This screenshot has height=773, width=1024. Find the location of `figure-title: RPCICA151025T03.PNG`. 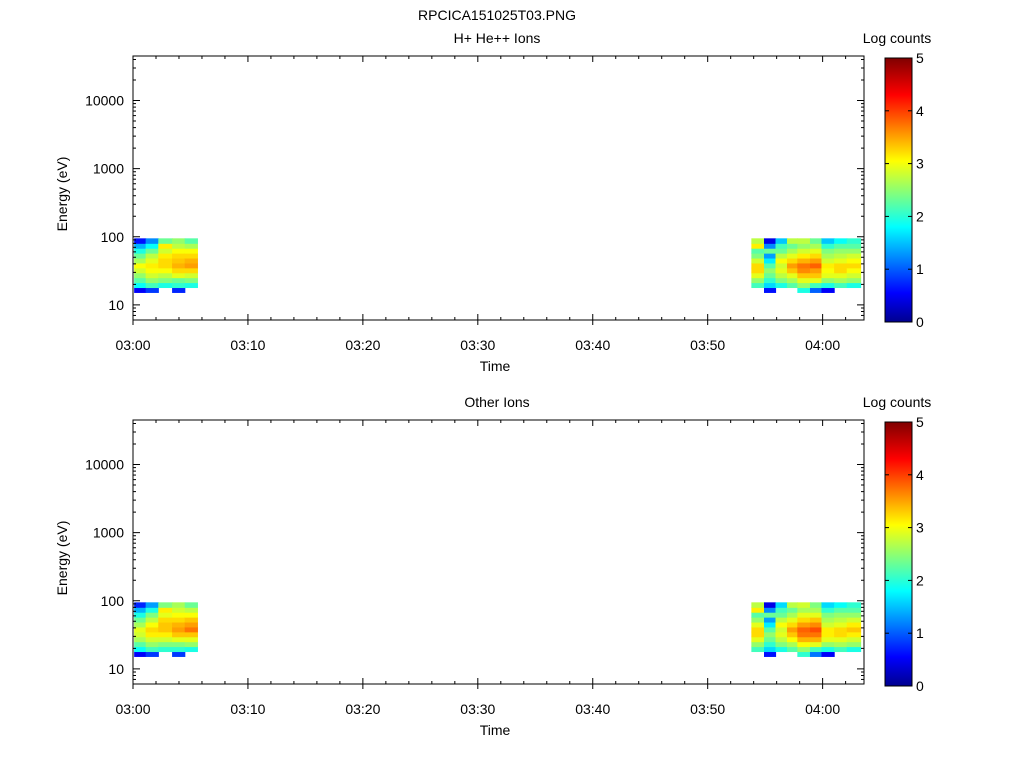

figure-title: RPCICA151025T03.PNG is located at coordinates (497, 15).